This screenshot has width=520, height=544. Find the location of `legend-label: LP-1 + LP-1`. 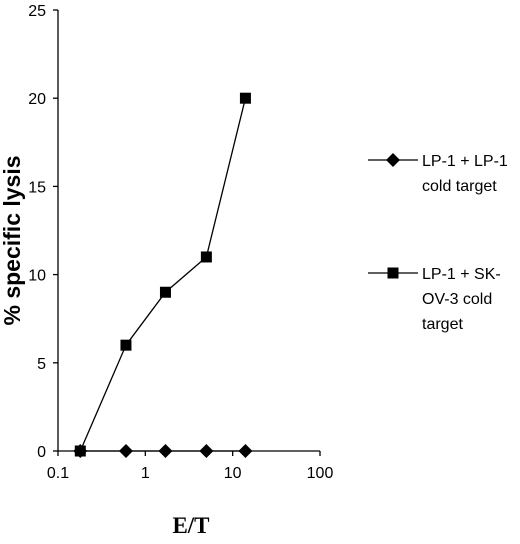

legend-label: LP-1 + LP-1 is located at coordinates (465, 161).